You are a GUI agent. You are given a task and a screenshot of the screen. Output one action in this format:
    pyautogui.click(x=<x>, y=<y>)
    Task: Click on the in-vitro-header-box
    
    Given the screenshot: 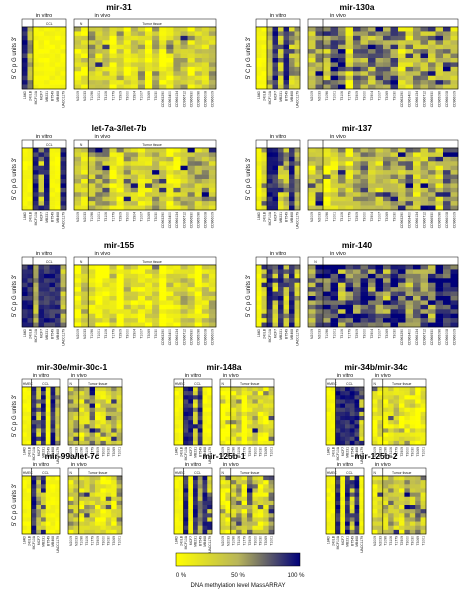 What is the action you would take?
    pyautogui.click(x=44, y=23)
    